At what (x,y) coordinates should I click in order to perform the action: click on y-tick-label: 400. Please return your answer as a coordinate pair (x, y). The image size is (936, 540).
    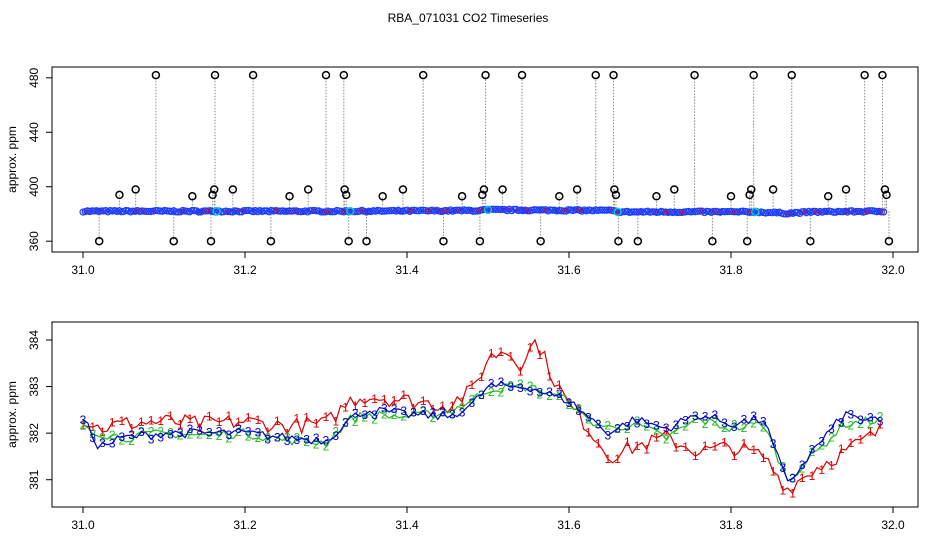
    Looking at the image, I should click on (34, 186).